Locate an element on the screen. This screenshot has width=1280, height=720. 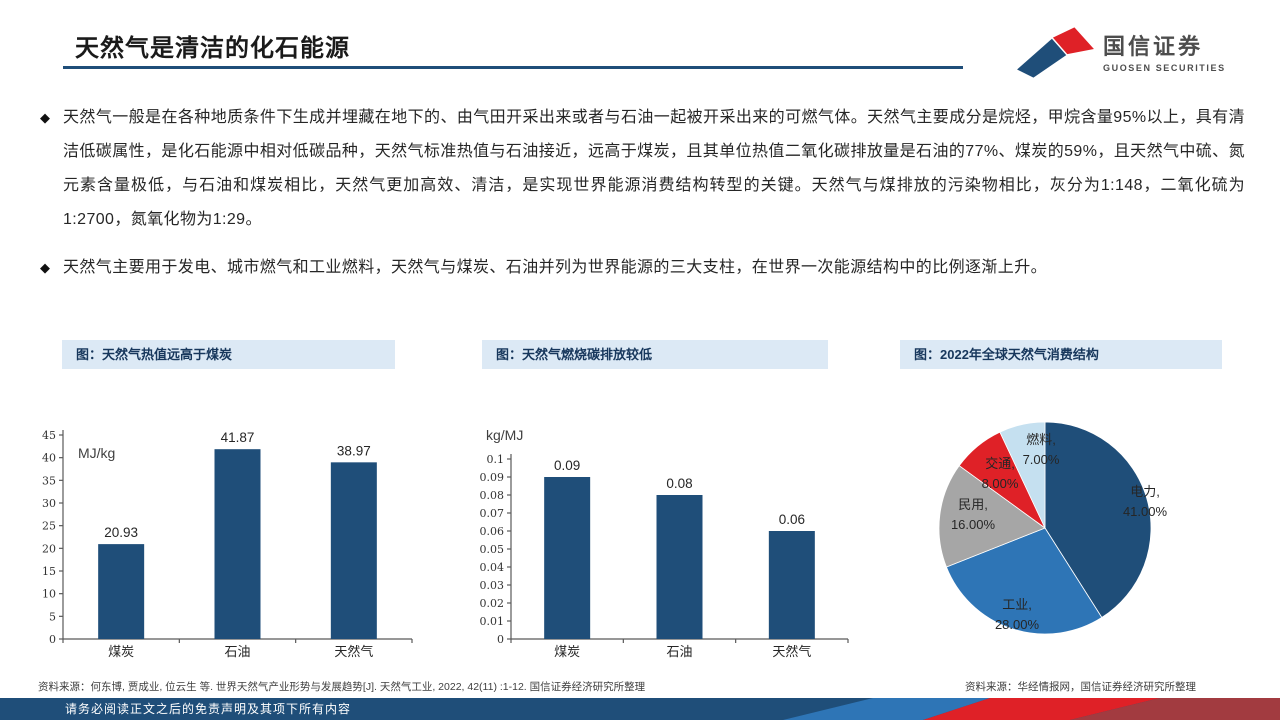
logo-name-en: GUOSEN SECURITIES is located at coordinates (1164, 68).